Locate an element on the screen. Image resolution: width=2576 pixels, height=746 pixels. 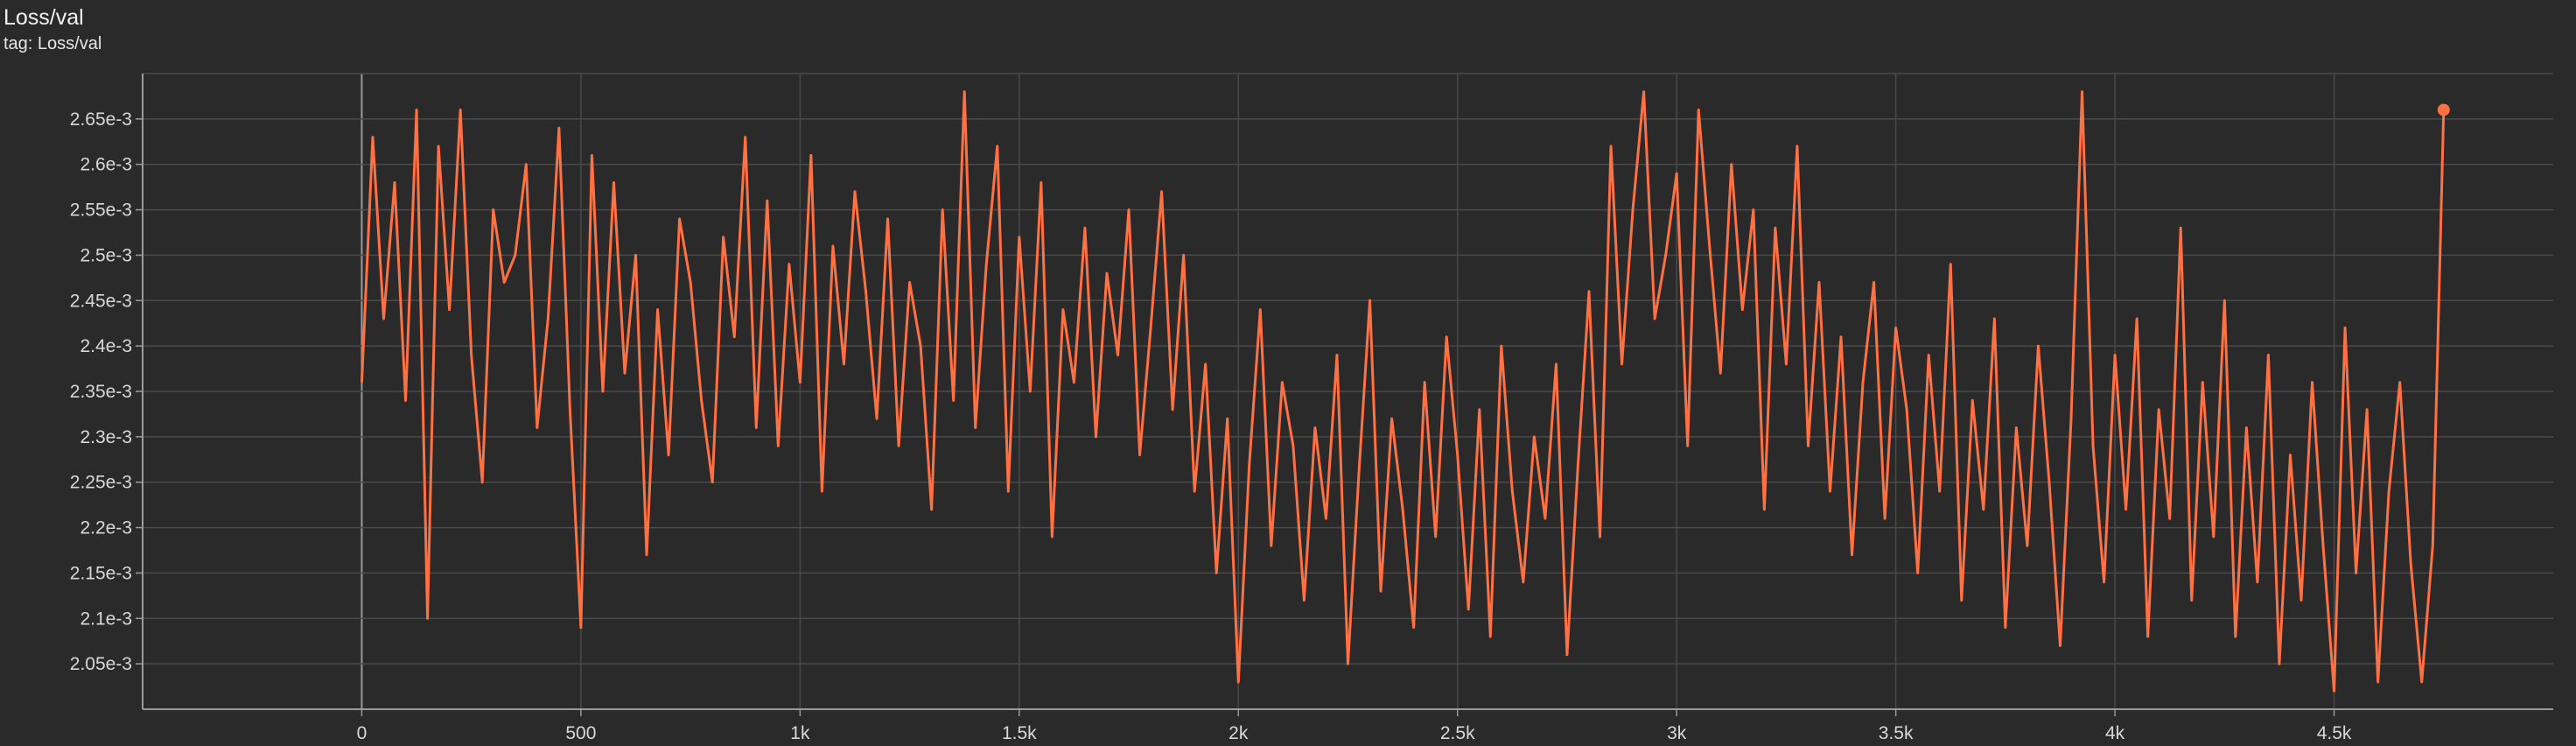
y-tick-label: 2.45e-3 is located at coordinates (101, 301).